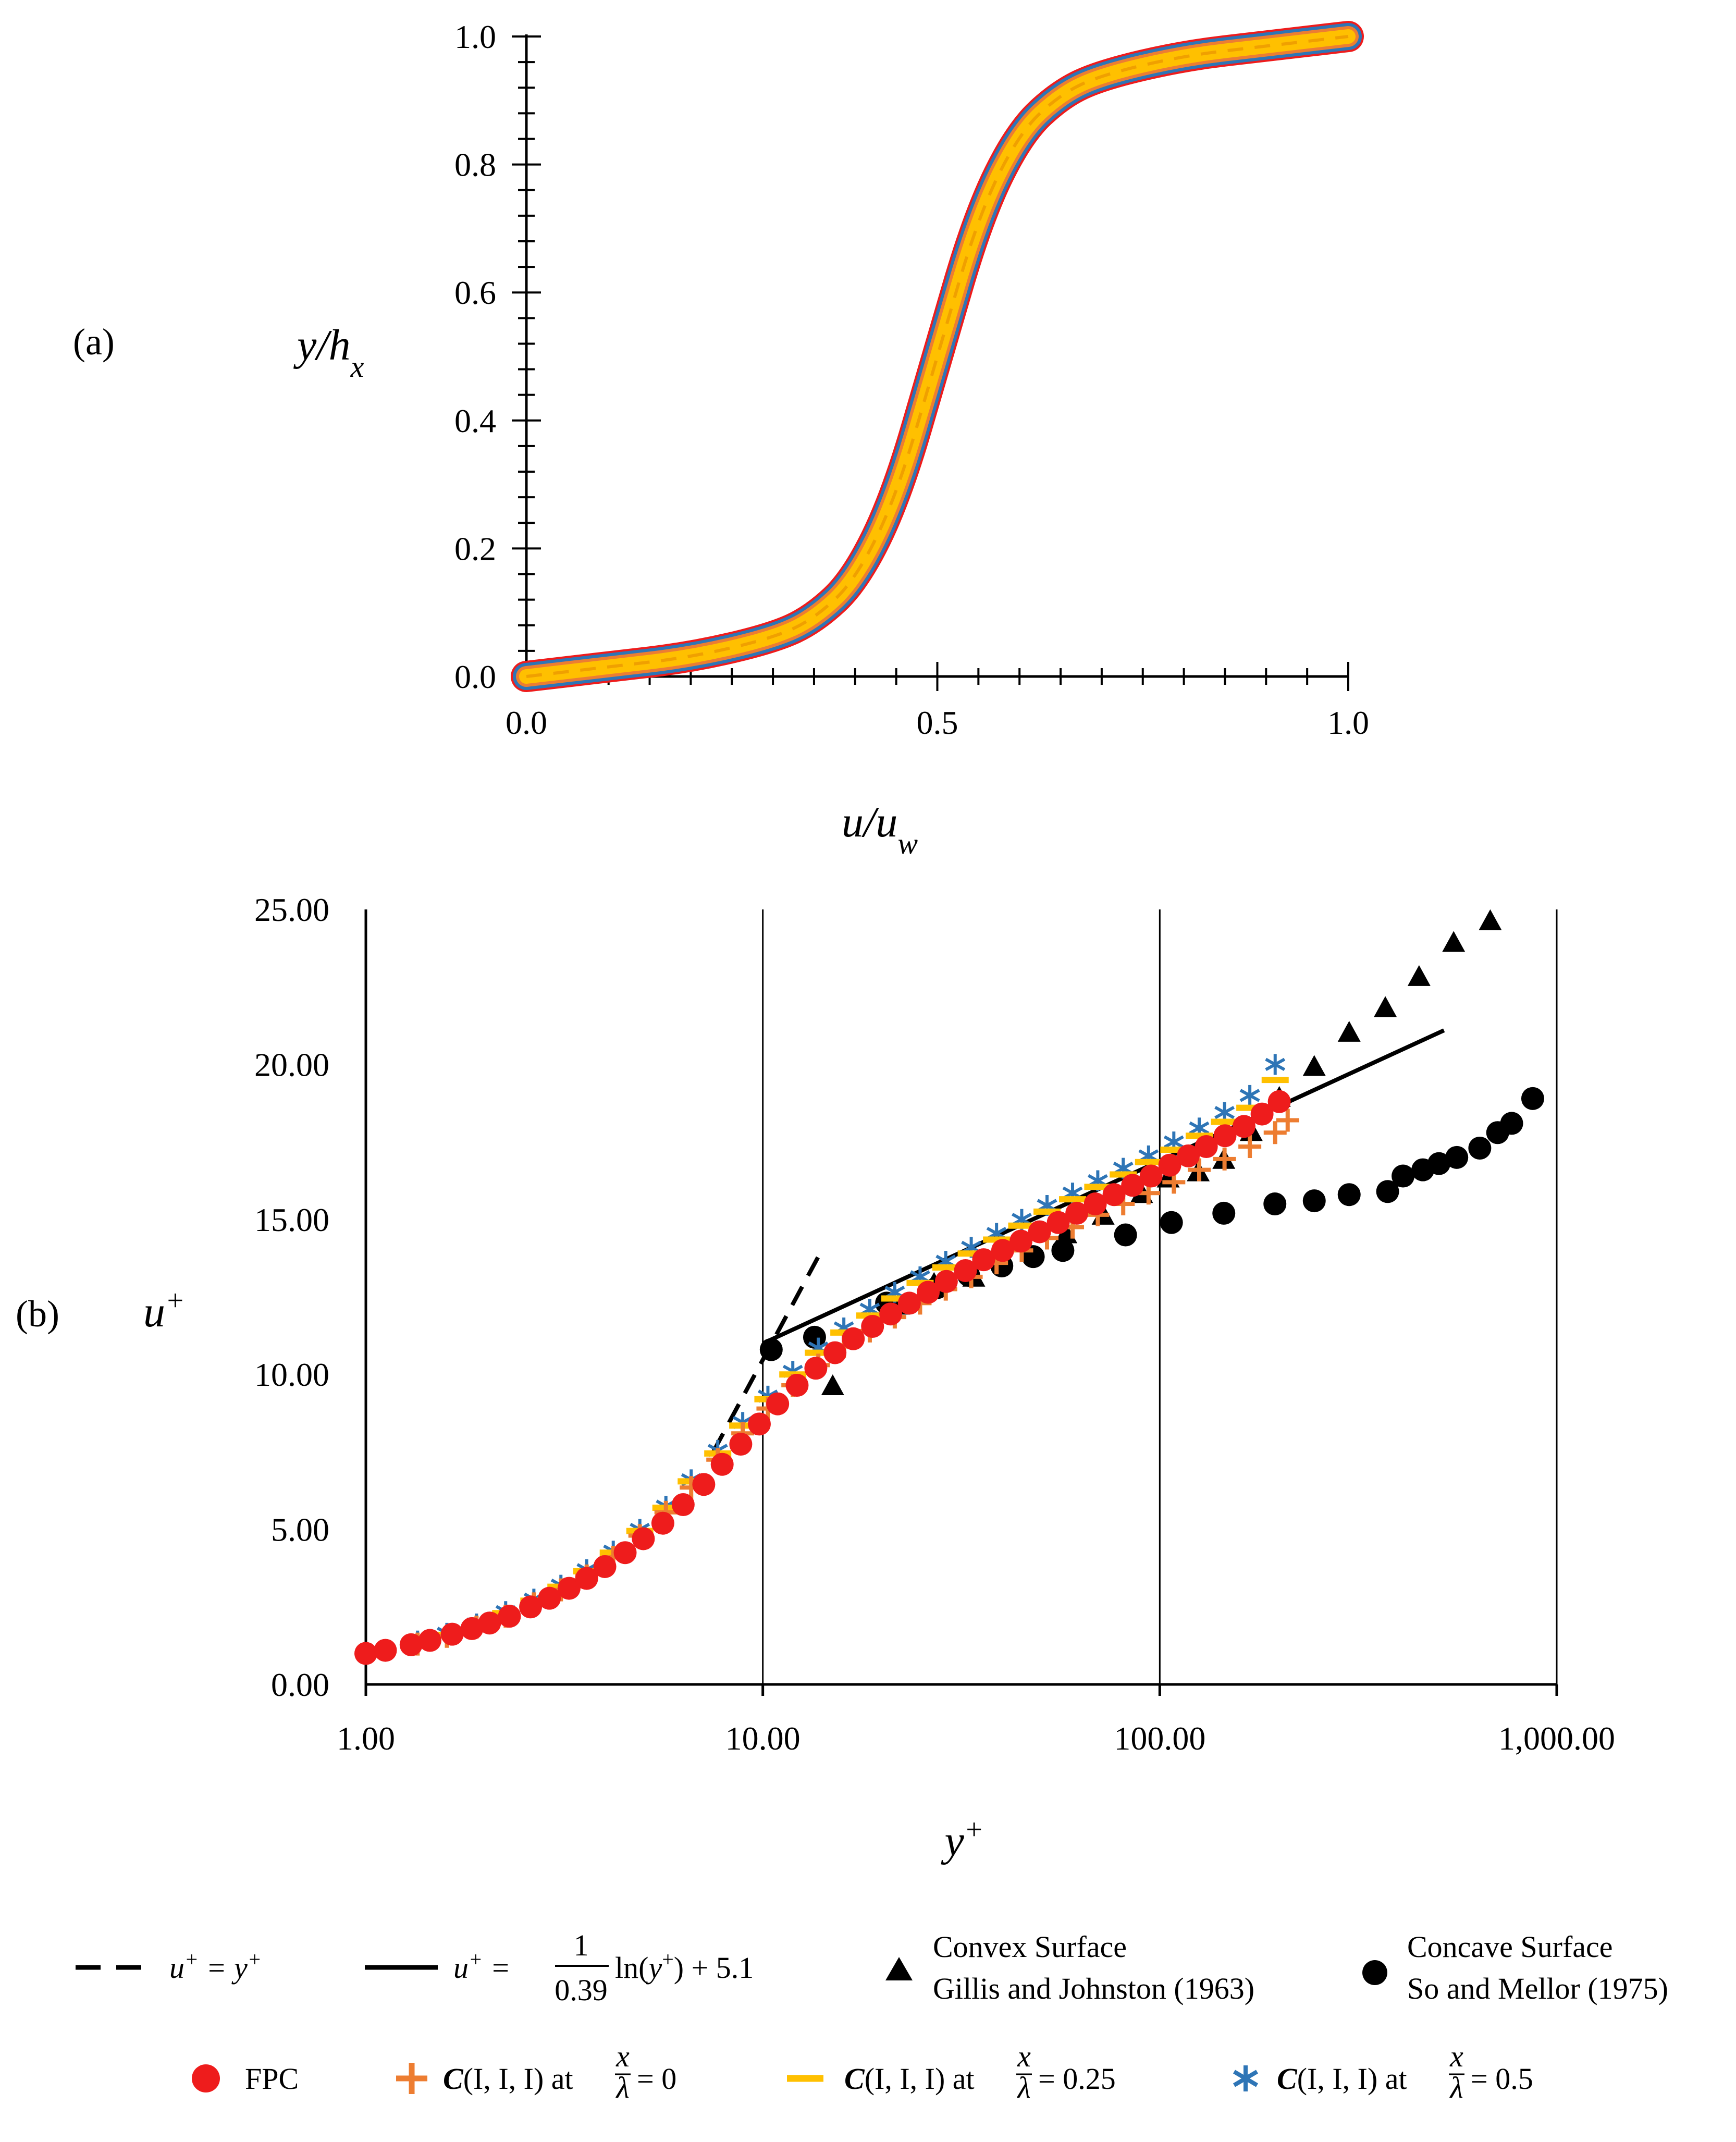 The image size is (1736, 2142). I want to click on panel-b-x-axis-label: y+, so click(962, 1839).